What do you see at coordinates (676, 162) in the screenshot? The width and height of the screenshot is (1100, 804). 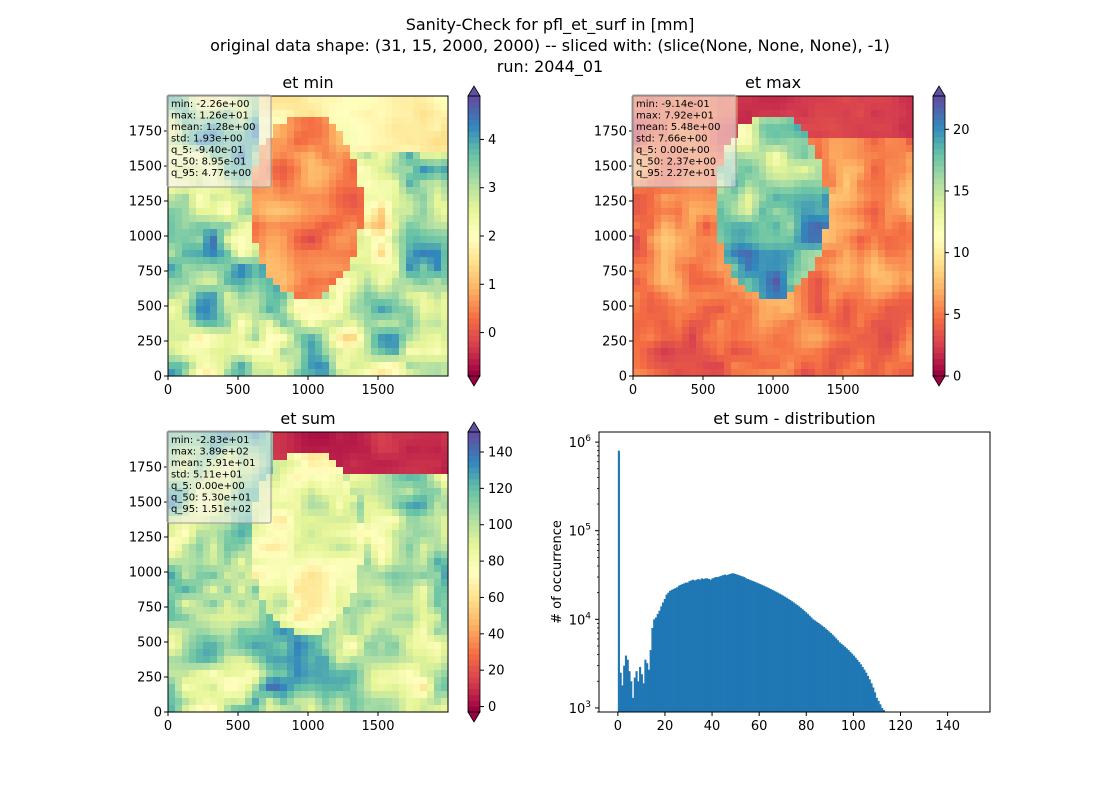 I see `stats-line: q_50: 2.37e+00` at bounding box center [676, 162].